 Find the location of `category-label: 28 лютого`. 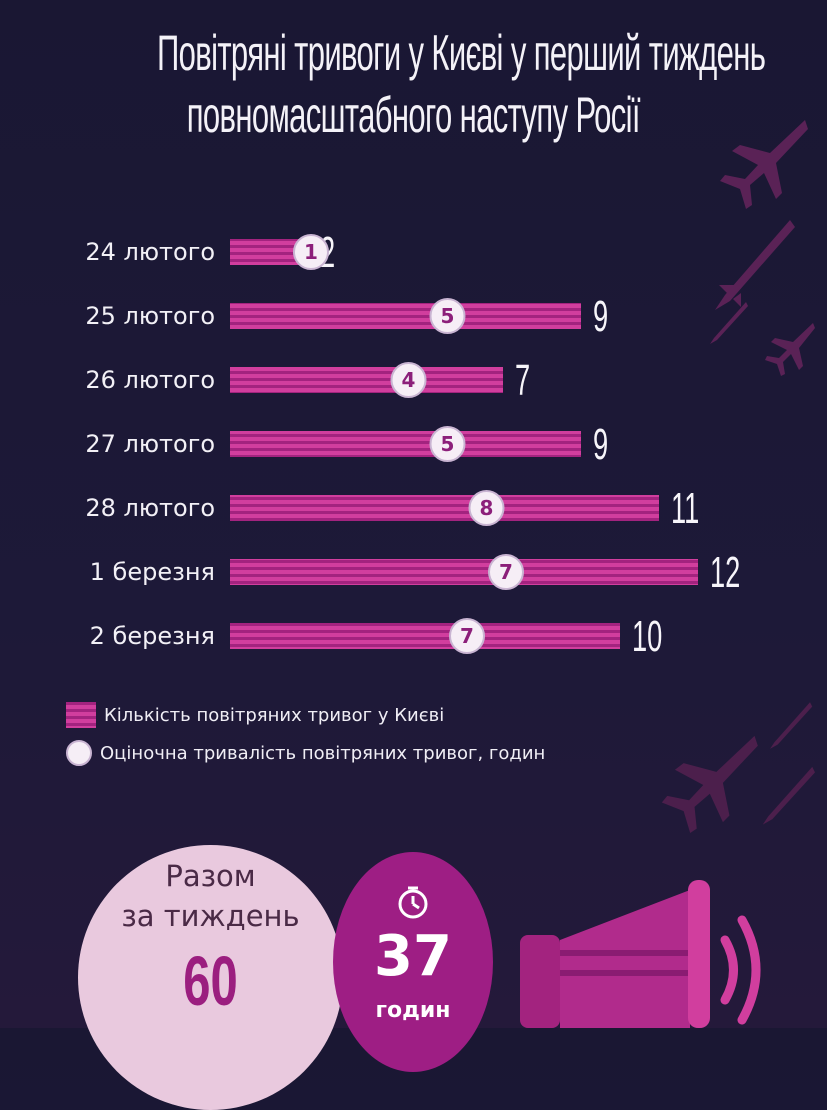

category-label: 28 лютого is located at coordinates (150, 508).